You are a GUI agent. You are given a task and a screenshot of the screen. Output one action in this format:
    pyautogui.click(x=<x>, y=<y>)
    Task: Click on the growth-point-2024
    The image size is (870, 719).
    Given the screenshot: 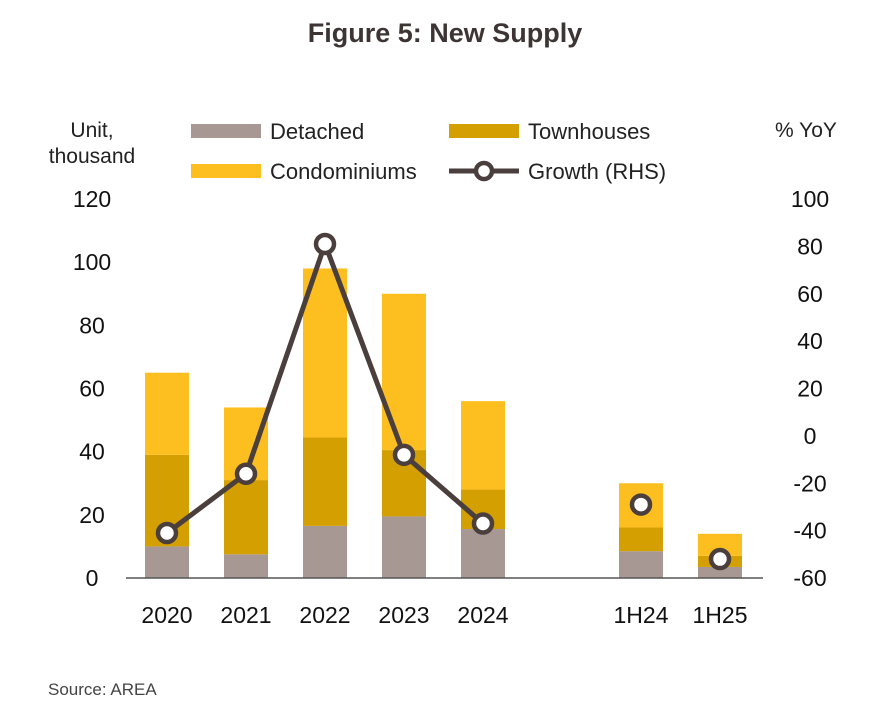 What is the action you would take?
    pyautogui.click(x=483, y=523)
    